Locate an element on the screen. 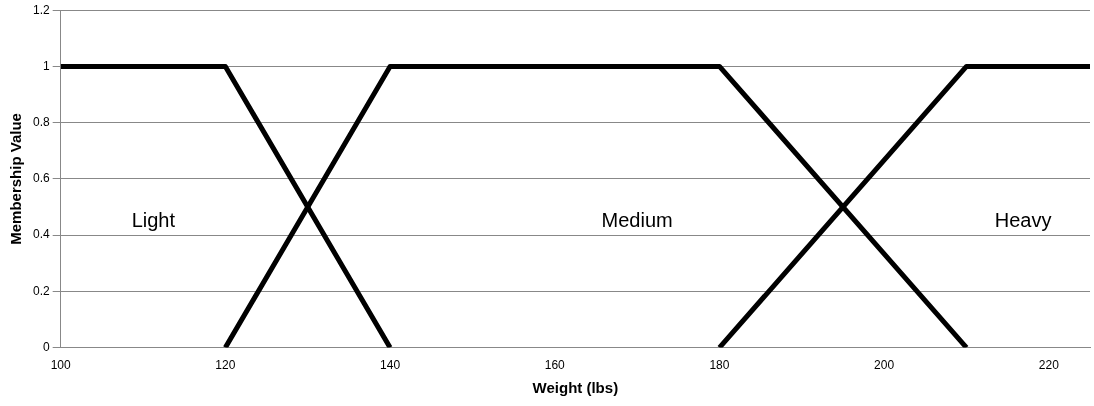 The width and height of the screenshot is (1094, 406). x-tick-label: 100 is located at coordinates (61, 365).